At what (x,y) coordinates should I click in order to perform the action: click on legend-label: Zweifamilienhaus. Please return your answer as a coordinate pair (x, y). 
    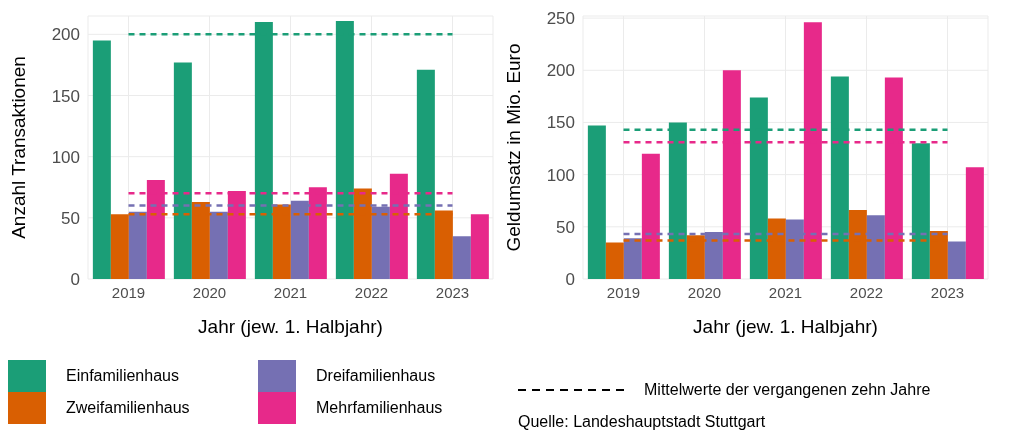
    Looking at the image, I should click on (128, 408).